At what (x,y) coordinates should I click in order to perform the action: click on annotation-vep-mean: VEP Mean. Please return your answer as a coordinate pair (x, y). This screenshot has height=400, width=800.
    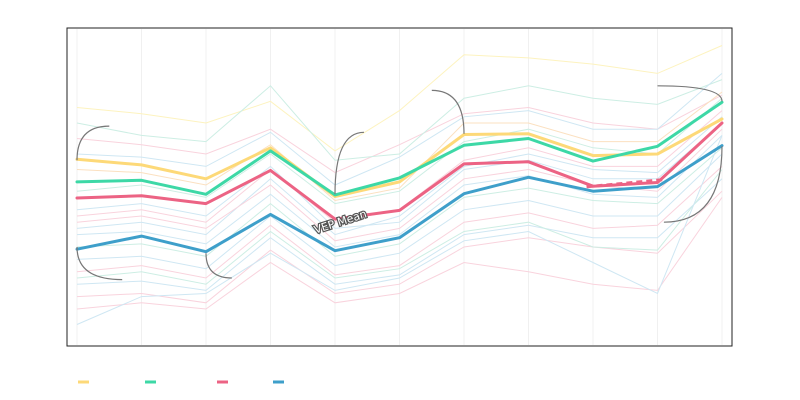
    Looking at the image, I should click on (340, 221).